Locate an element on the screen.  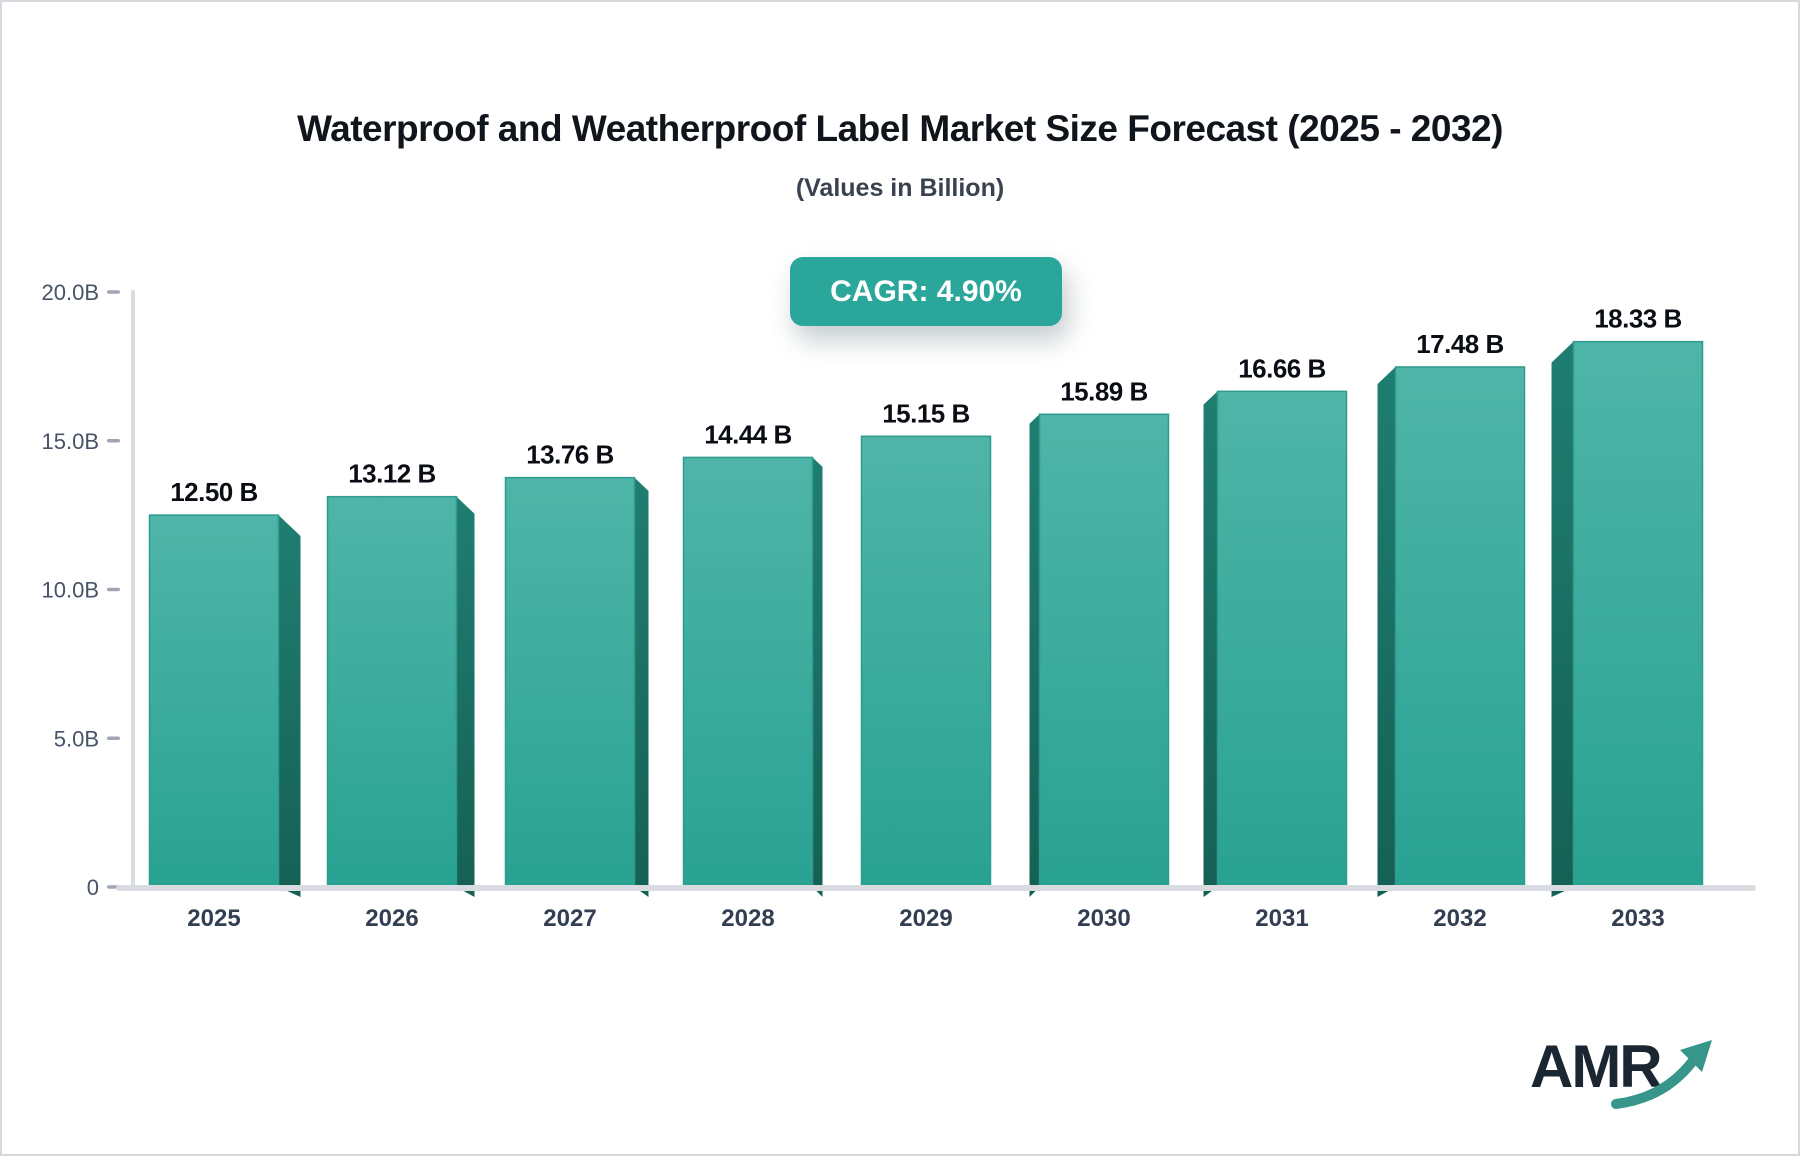
y-tick-label-15.0B: 15.0B is located at coordinates (71, 441).